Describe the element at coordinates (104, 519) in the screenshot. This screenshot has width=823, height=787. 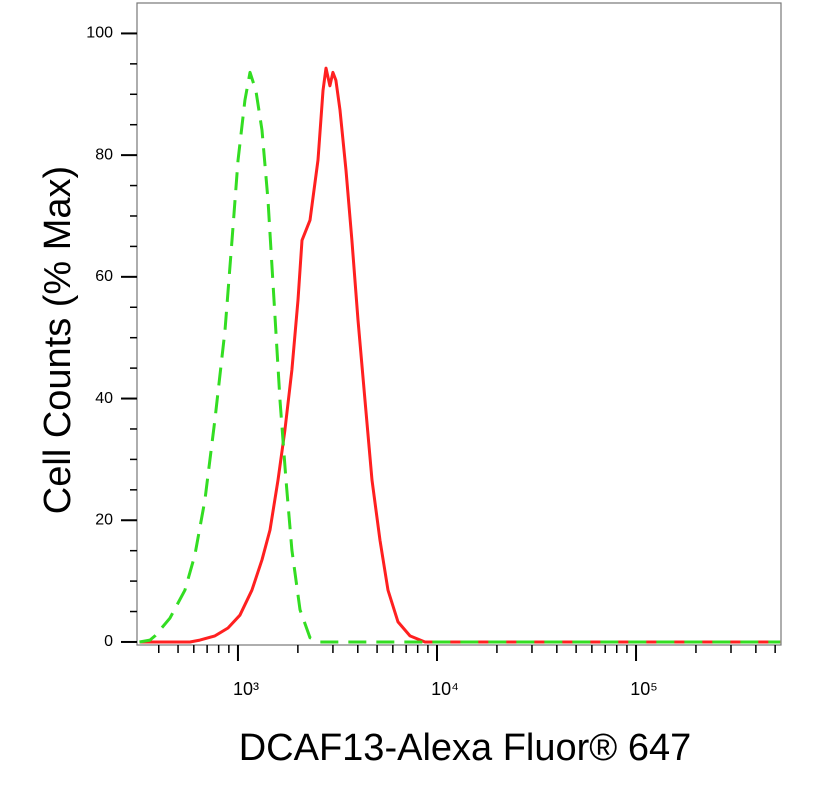
I see `y-tick-label: 20` at that location.